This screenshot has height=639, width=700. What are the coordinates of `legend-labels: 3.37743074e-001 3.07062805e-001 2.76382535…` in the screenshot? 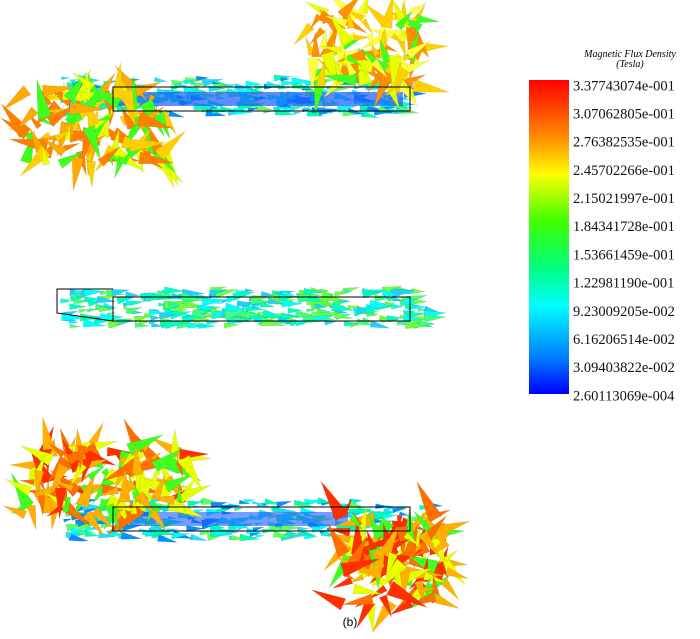 It's located at (624, 241).